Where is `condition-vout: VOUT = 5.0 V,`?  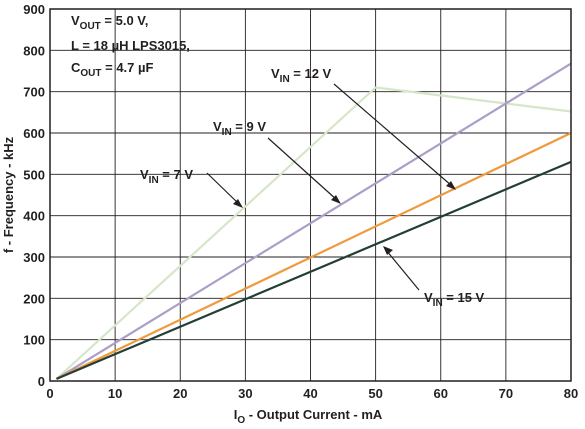
condition-vout: VOUT = 5.0 V, is located at coordinates (109, 22).